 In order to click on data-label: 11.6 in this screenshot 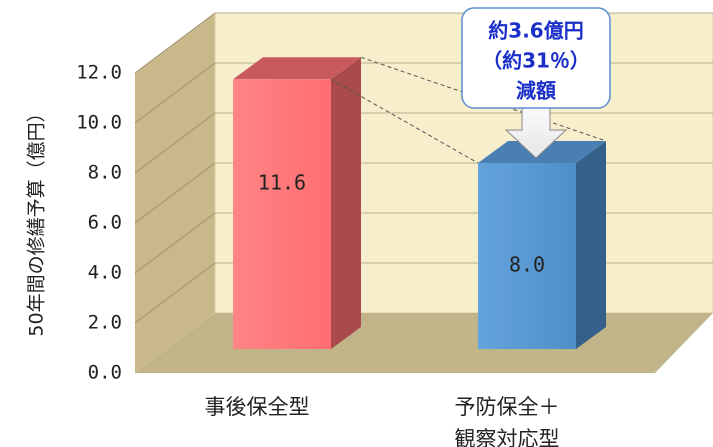, I will do `click(282, 183)`.